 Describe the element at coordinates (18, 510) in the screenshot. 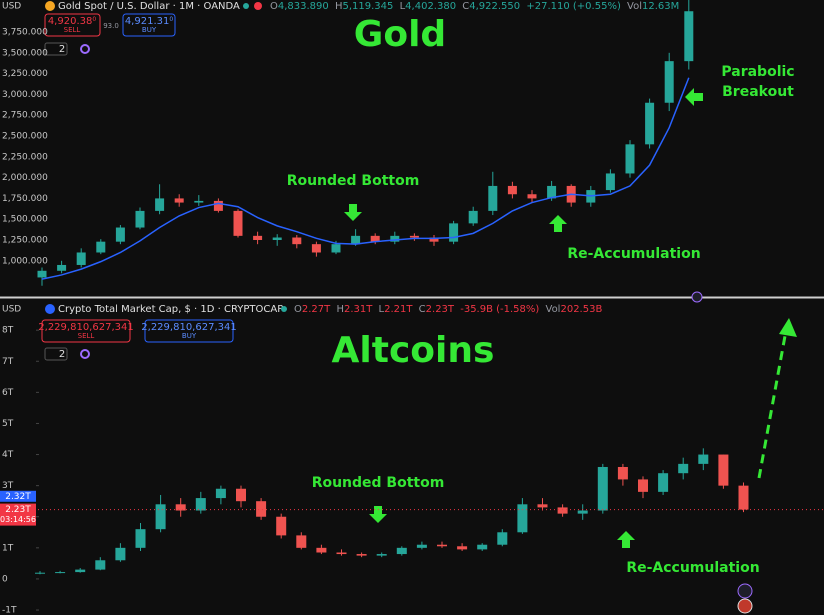

I see `price-marker-label: 2.23T` at that location.